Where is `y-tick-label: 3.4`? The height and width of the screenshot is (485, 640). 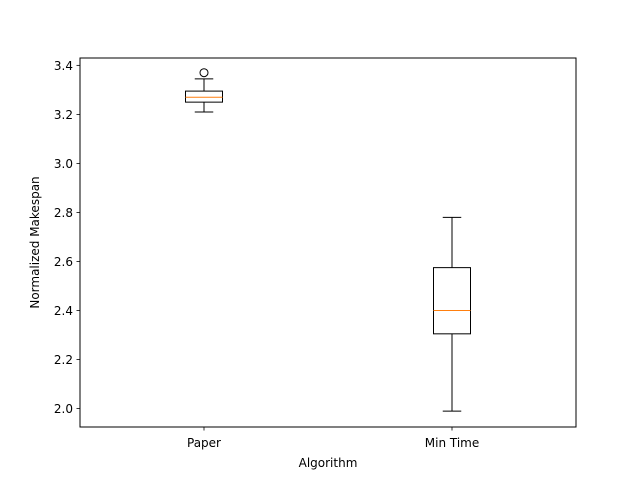
y-tick-label: 3.4 is located at coordinates (63, 66).